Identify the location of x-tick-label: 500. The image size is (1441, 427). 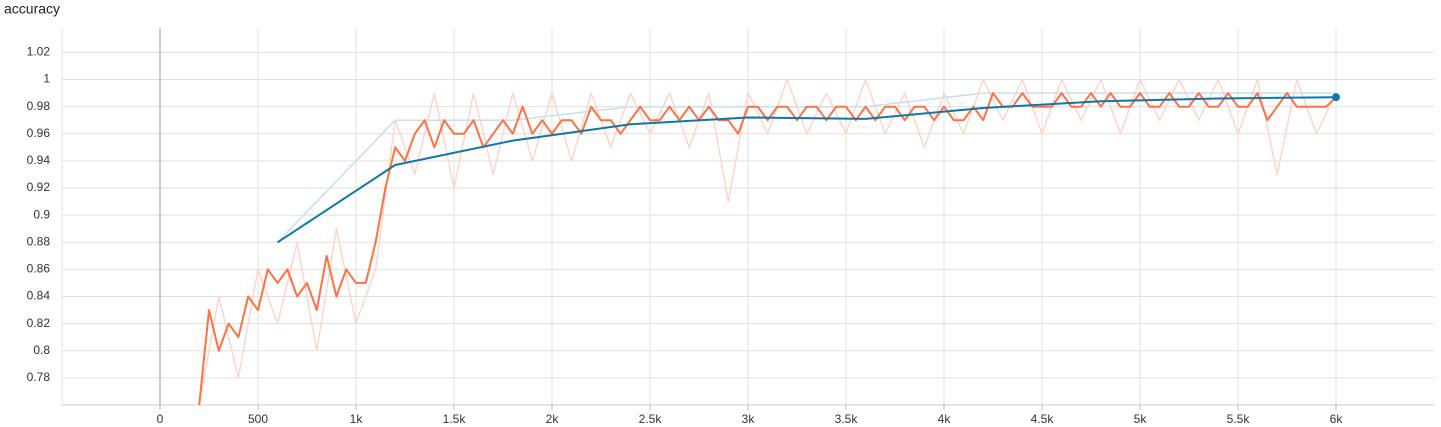
(258, 419).